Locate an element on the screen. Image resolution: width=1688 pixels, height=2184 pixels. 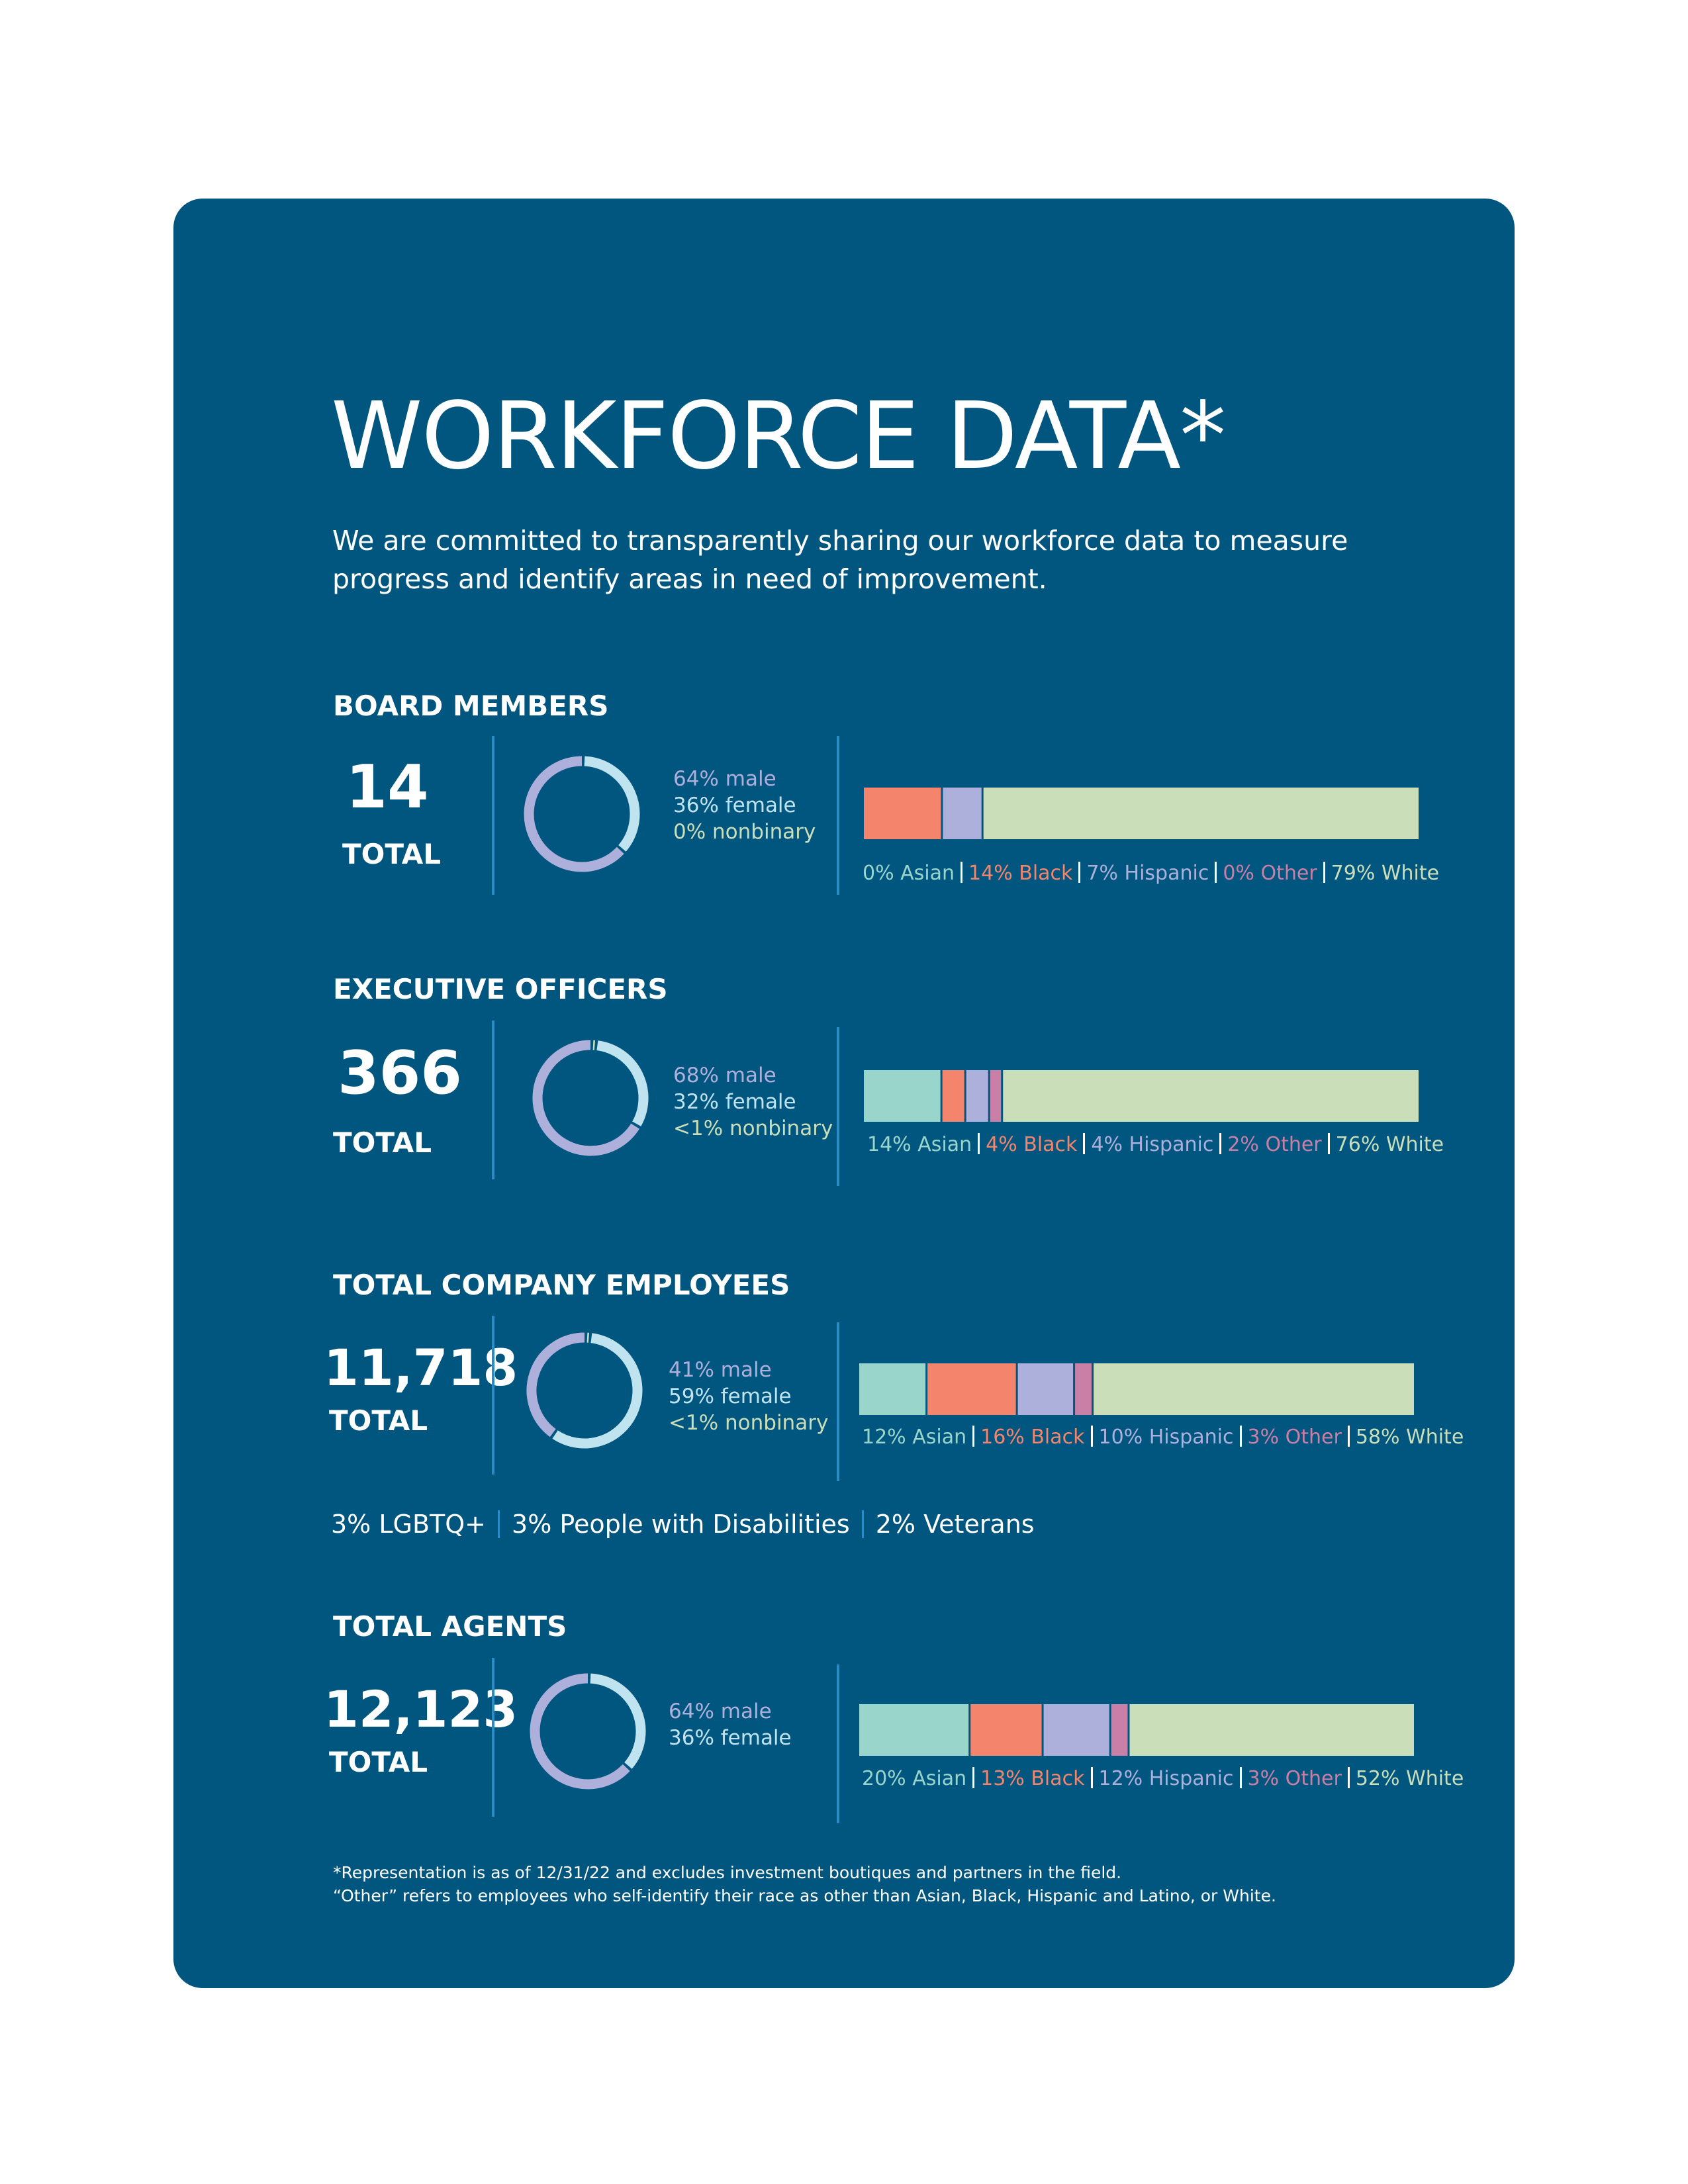
gender-legend: 68% male 32% female <1% nonbinary is located at coordinates (753, 1102).